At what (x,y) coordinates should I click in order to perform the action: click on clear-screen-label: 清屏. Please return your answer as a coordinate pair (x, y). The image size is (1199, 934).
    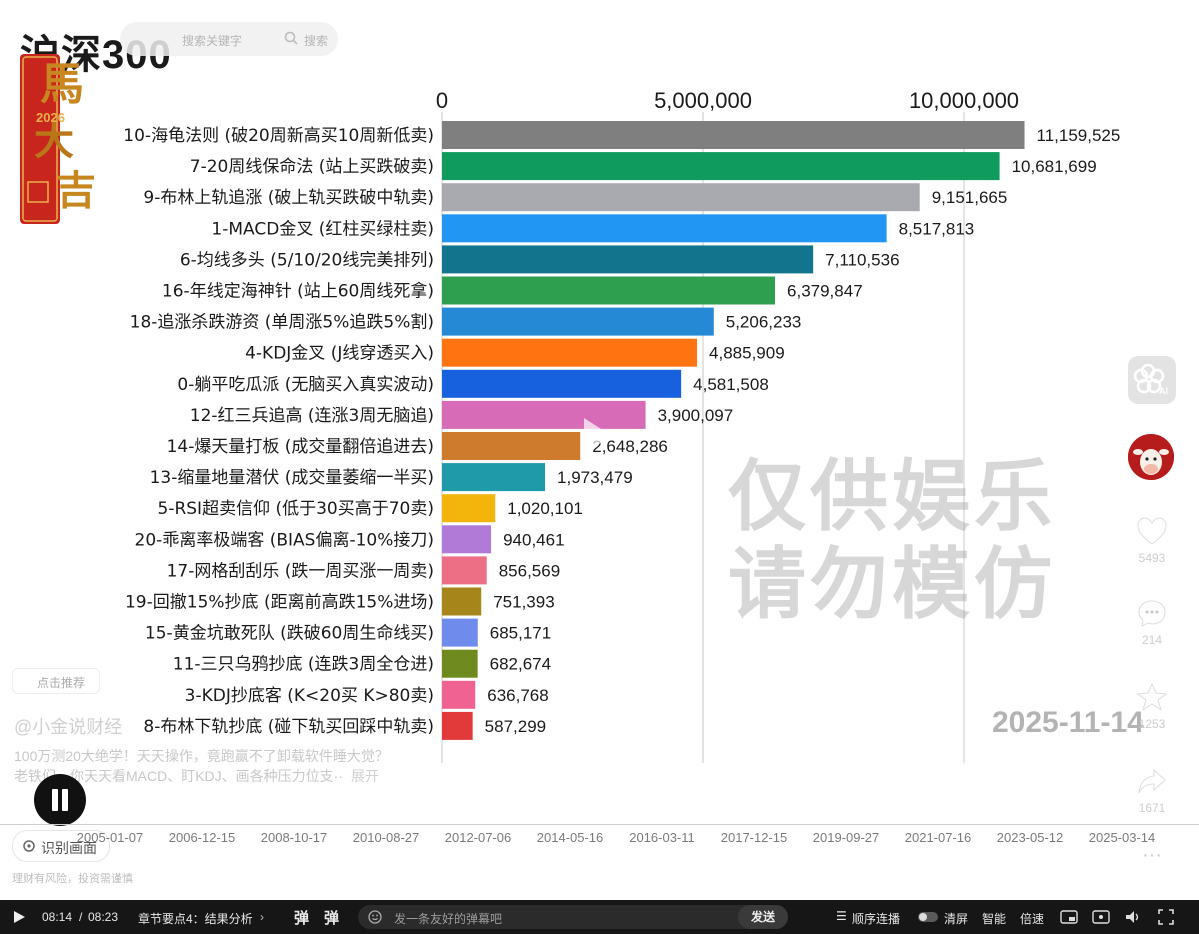
    Looking at the image, I should click on (956, 919).